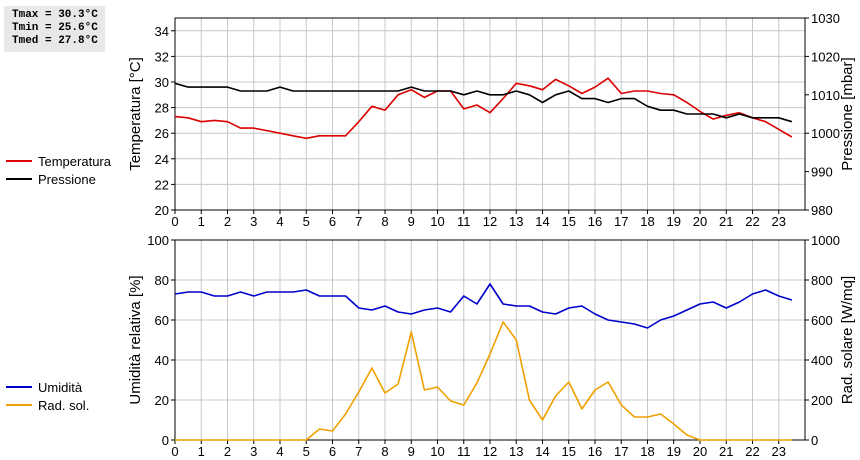 Image resolution: width=860 pixels, height=460 pixels. What do you see at coordinates (483, 306) in the screenshot?
I see `chart2-series-1-line` at bounding box center [483, 306].